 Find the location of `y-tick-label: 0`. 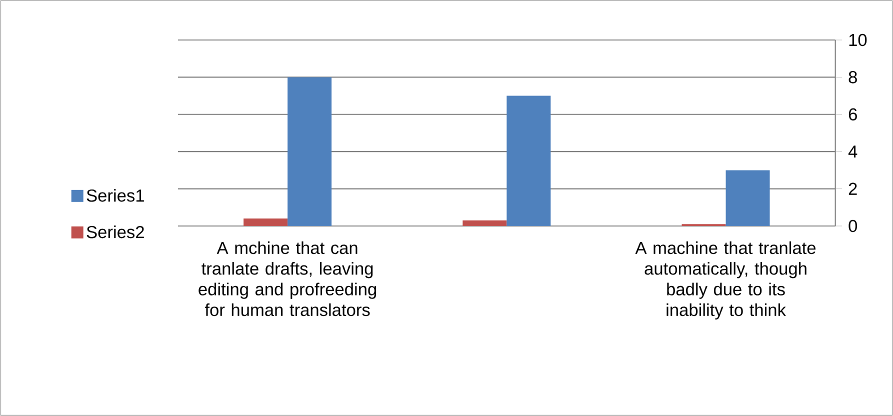

y-tick-label: 0 is located at coordinates (853, 226).